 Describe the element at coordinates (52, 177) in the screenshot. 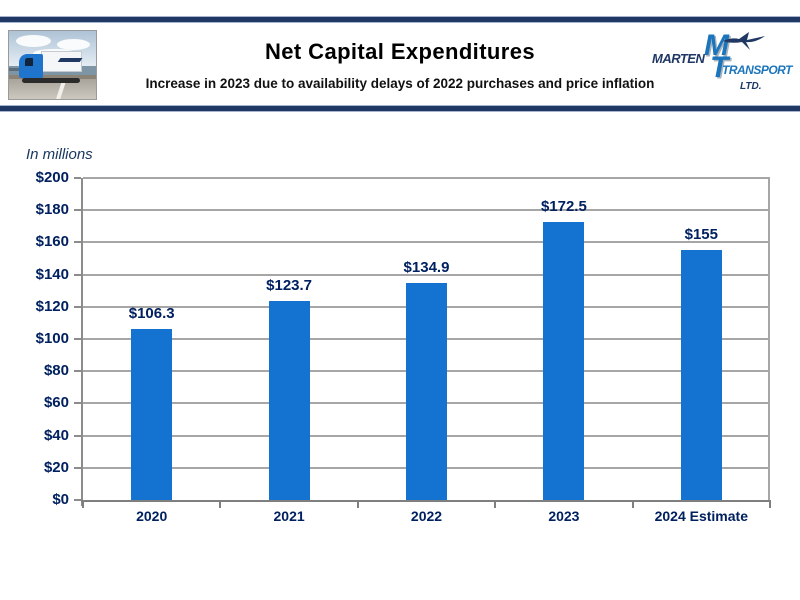

I see `y-axis-label: $200` at that location.